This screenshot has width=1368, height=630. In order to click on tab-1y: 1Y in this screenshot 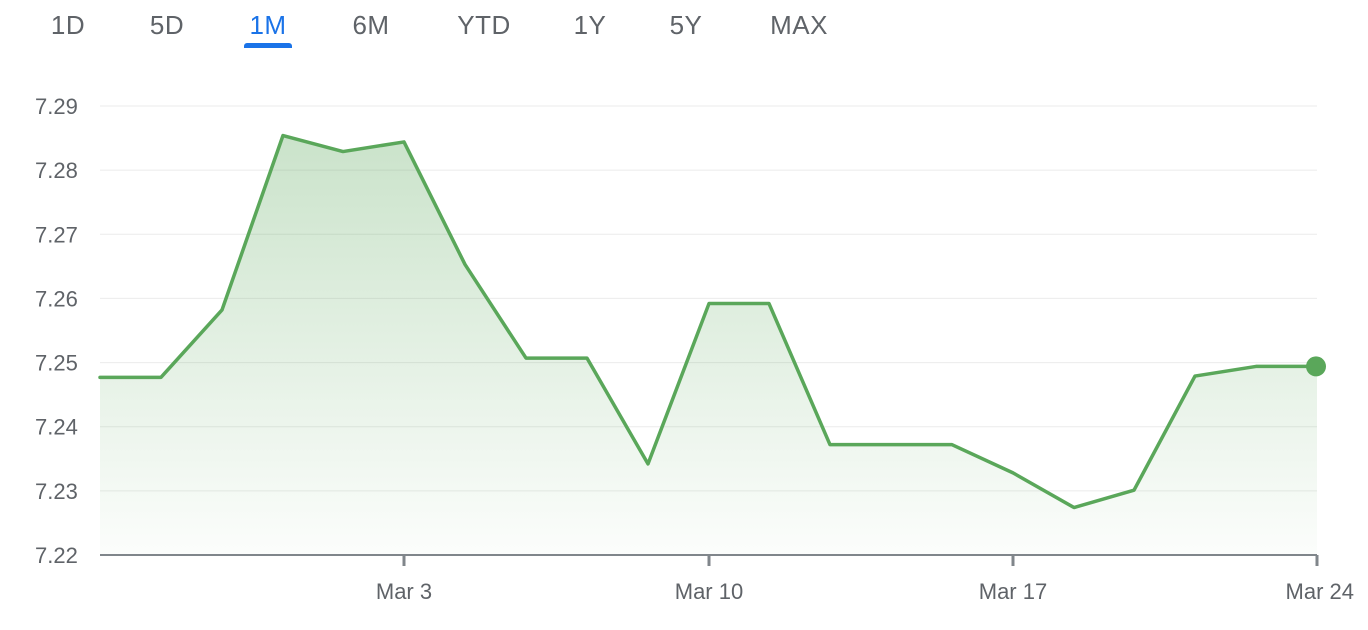, I will do `click(590, 25)`.